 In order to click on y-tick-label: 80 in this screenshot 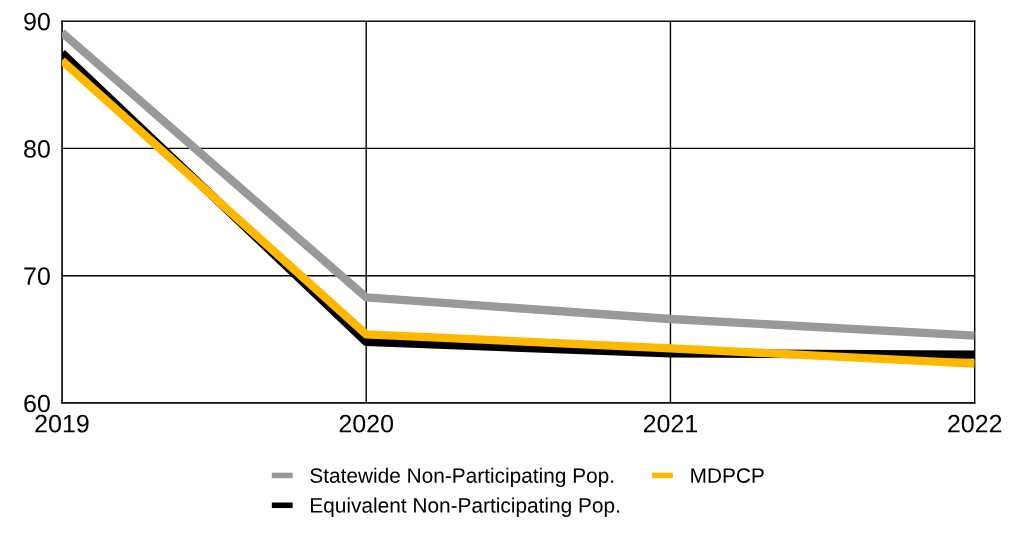, I will do `click(37, 149)`.